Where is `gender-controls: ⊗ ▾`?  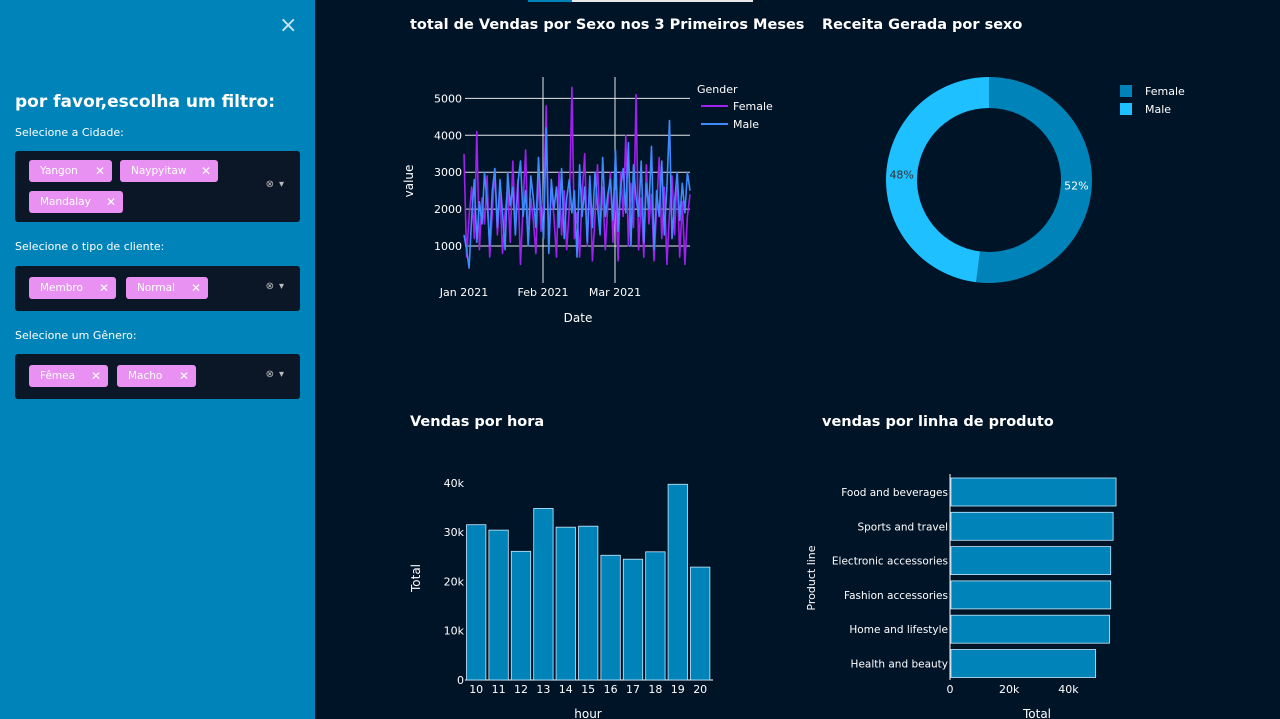
gender-controls: ⊗ ▾ is located at coordinates (272, 374).